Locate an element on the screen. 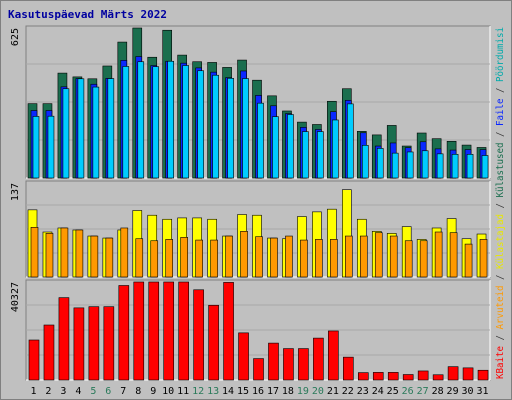 This screenshot has width=512, height=400. legend-entry: Pöördumisi is located at coordinates (500, 54).